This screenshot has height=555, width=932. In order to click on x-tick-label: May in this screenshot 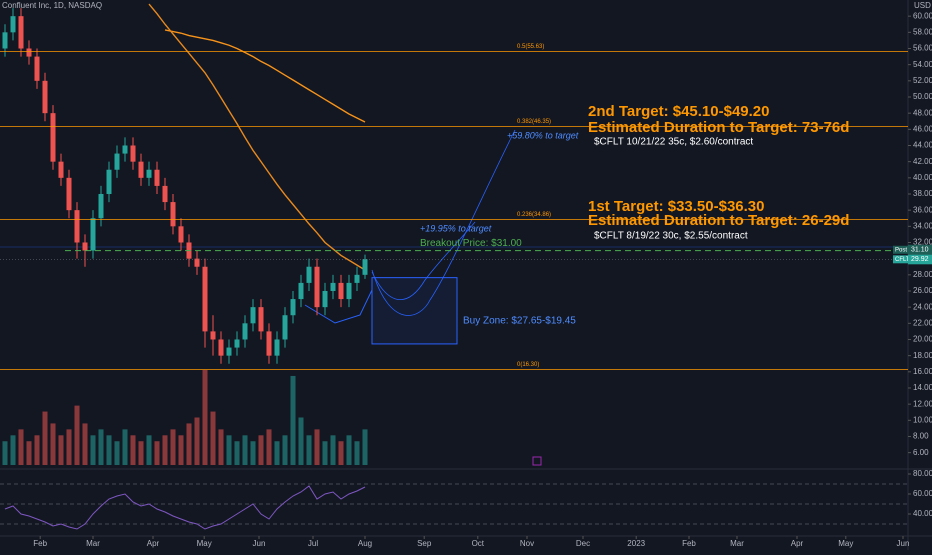, I will do `click(845, 543)`.